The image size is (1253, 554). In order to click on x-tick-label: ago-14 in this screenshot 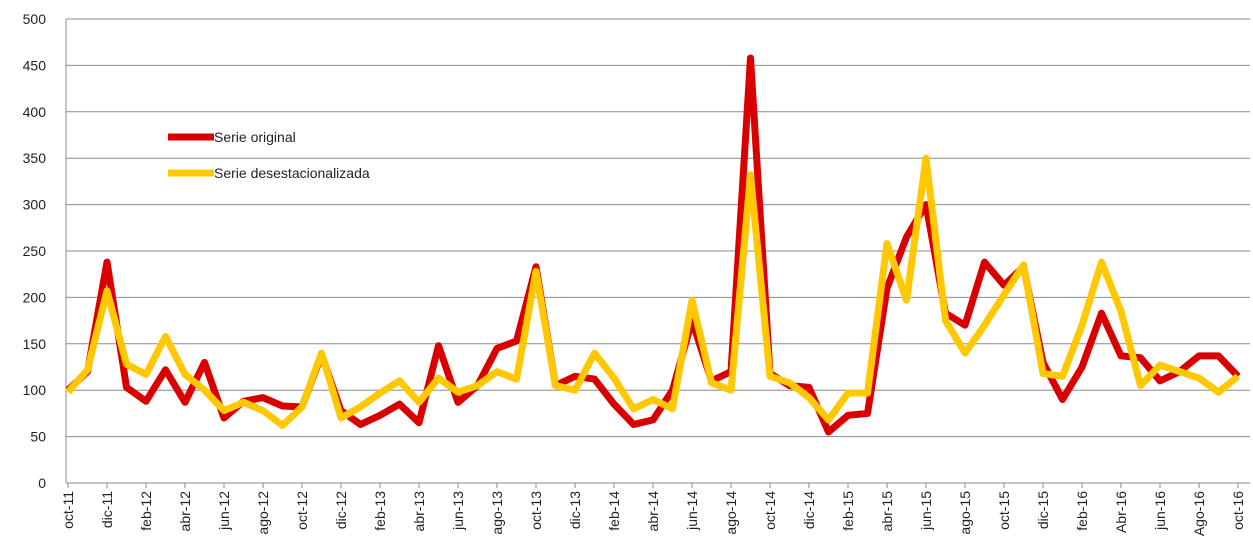, I will do `click(731, 513)`.